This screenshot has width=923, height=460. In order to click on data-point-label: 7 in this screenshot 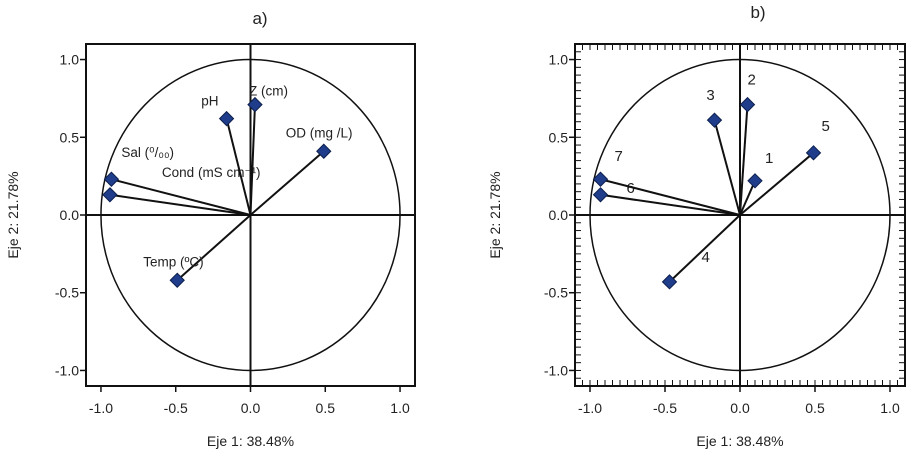, I will do `click(619, 156)`.